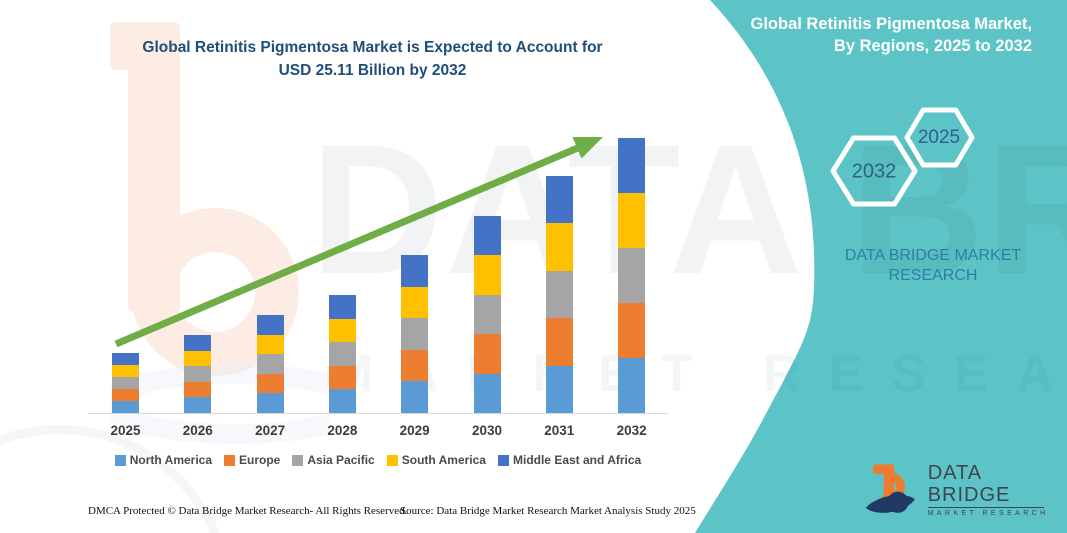 Image resolution: width=1067 pixels, height=533 pixels. I want to click on x-axis-label: 2027, so click(270, 430).